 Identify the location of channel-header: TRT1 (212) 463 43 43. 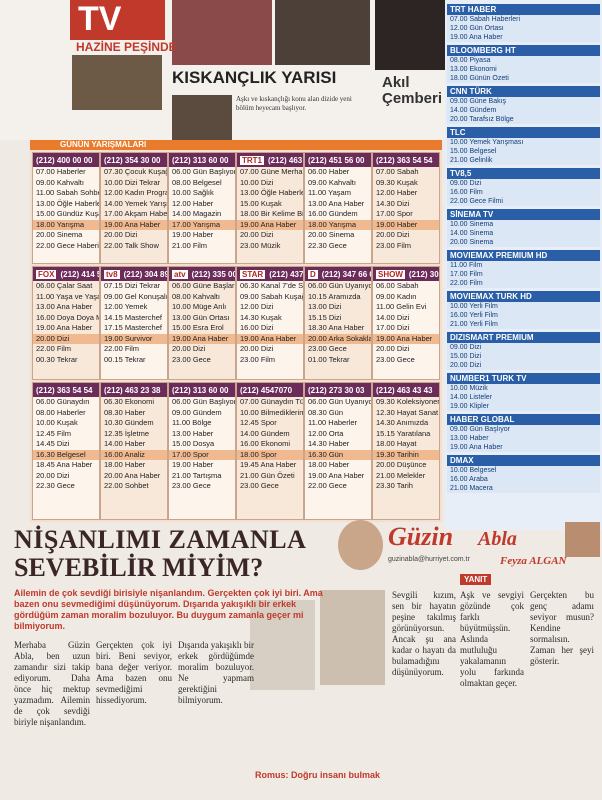
(270, 160).